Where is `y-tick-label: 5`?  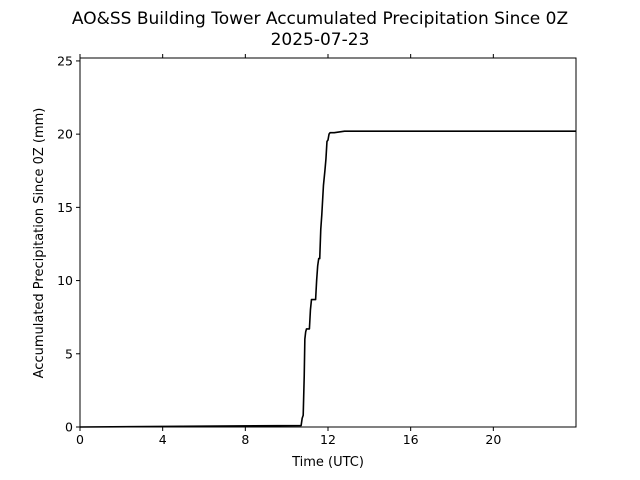
y-tick-label: 5 is located at coordinates (69, 353).